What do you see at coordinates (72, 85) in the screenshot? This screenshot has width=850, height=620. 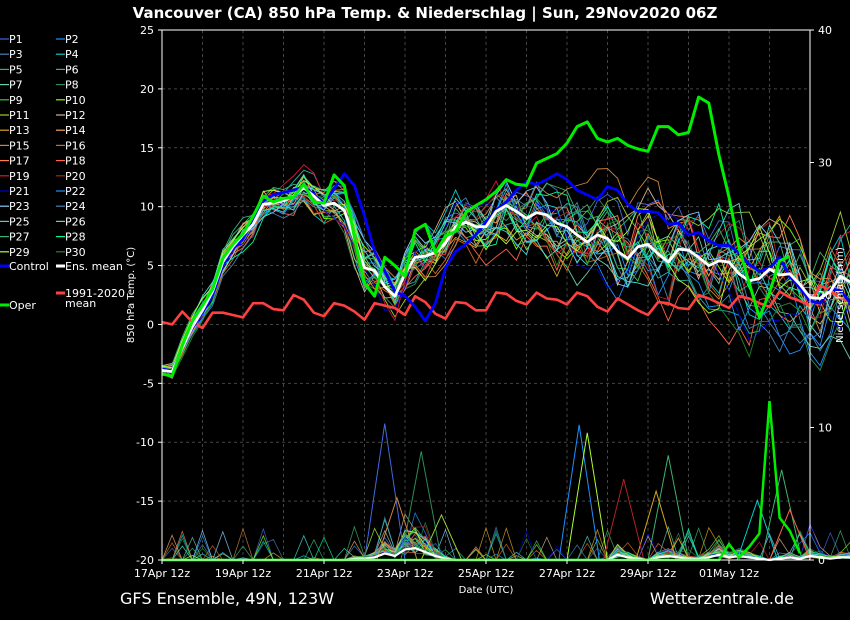 I see `legend-label-p8: P8` at bounding box center [72, 85].